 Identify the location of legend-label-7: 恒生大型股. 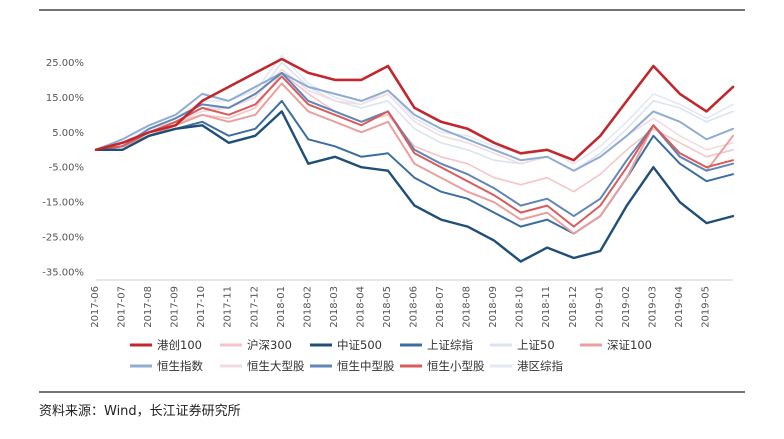
(276, 366).